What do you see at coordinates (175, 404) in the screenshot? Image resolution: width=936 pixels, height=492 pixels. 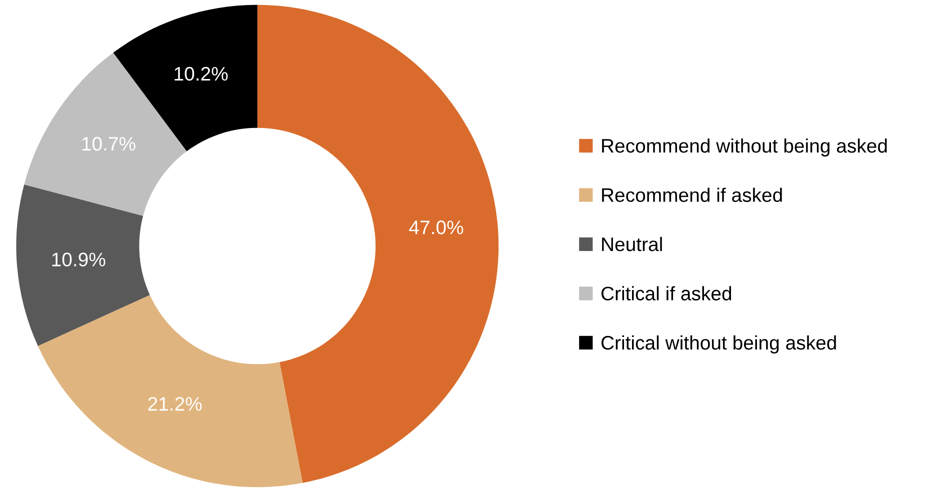 I see `data-label: 21.2%` at bounding box center [175, 404].